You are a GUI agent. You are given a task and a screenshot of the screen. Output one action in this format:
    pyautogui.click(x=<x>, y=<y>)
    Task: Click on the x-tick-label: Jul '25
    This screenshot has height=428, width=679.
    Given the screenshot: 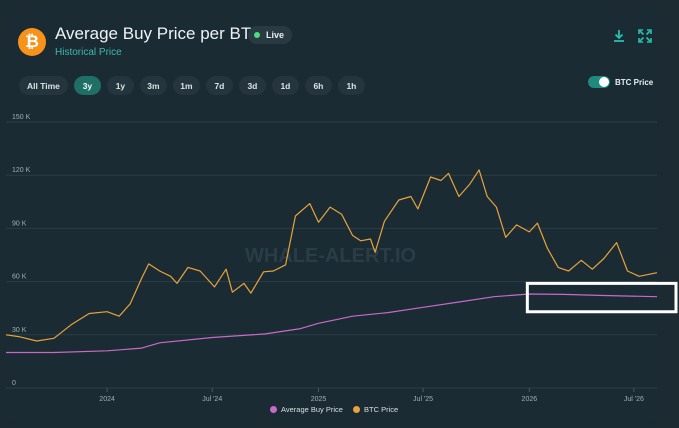 What is the action you would take?
    pyautogui.click(x=423, y=399)
    